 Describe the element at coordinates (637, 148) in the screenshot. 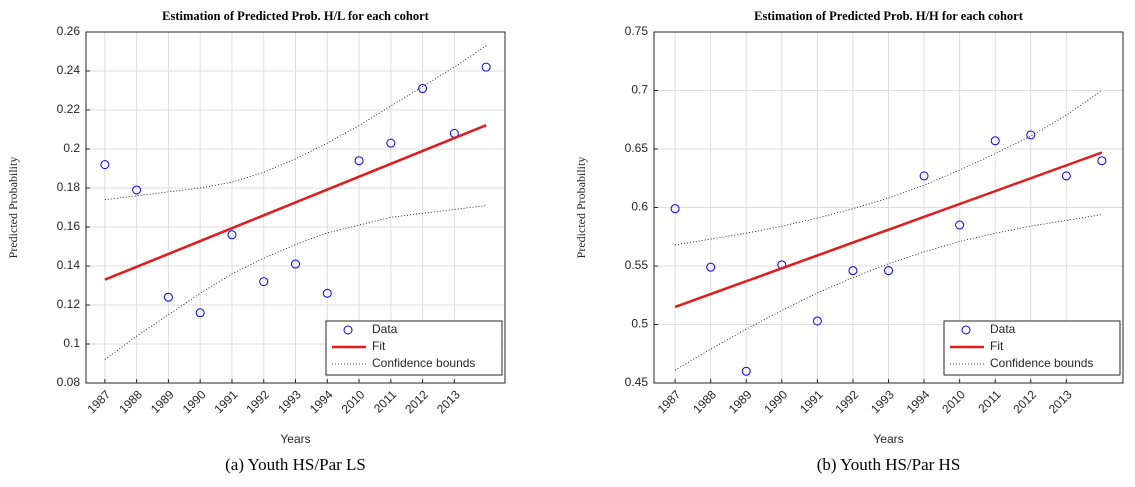

I see `y-tick-label: 0.65` at that location.